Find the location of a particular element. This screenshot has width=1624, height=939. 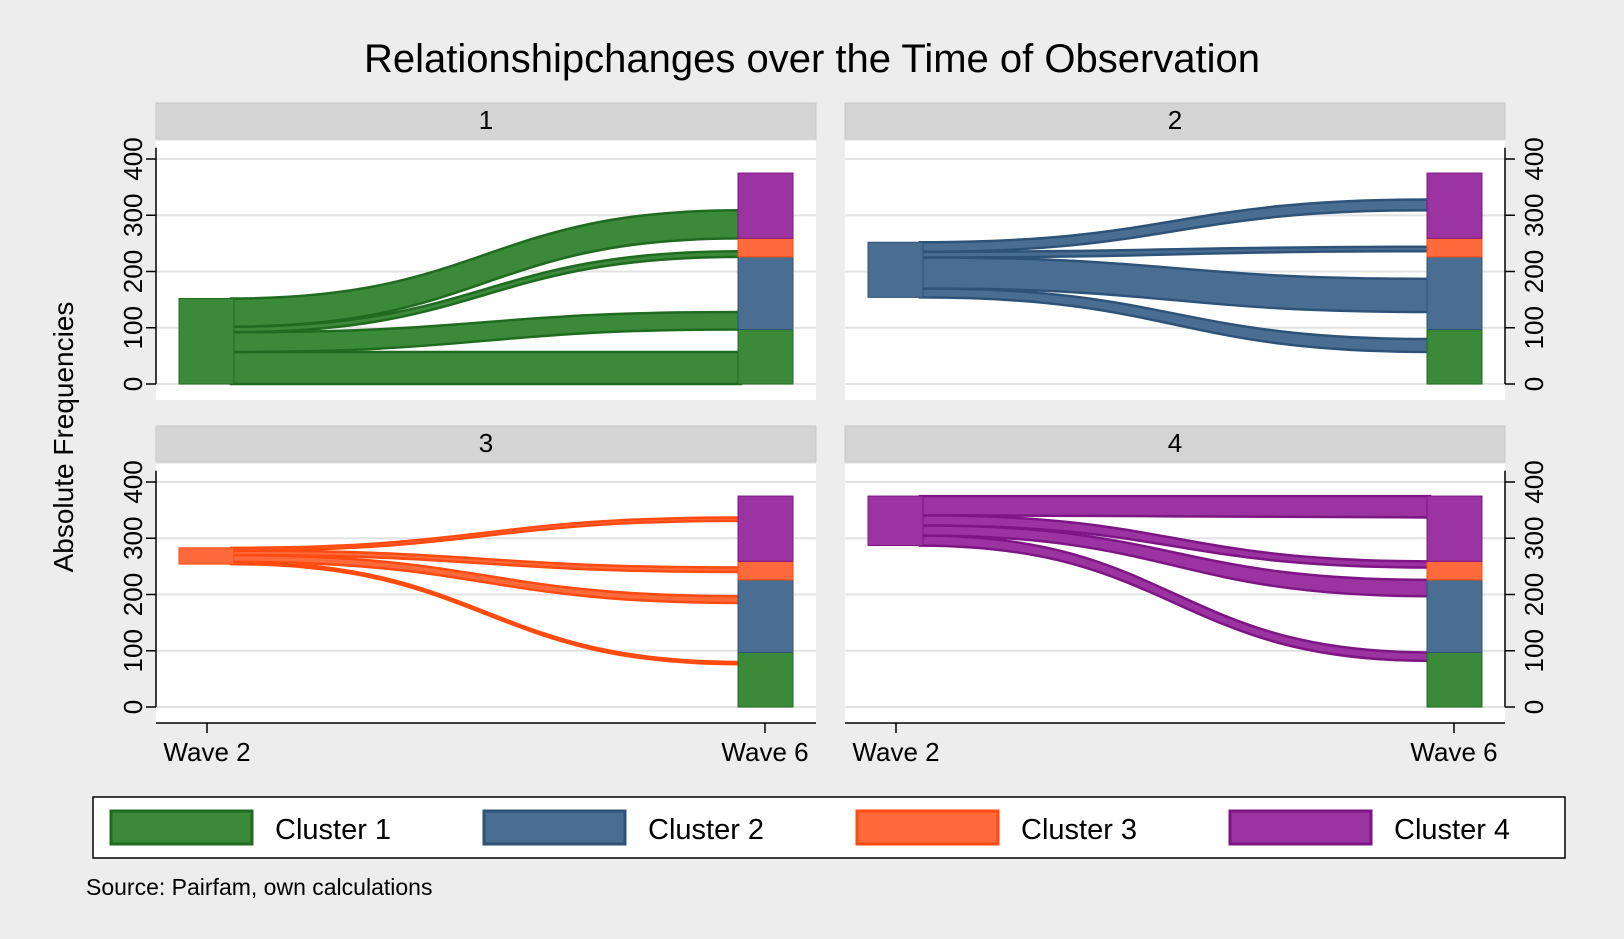

legend-items: Cluster 1 Cluster 2 Cluster 3 Cluster 4 is located at coordinates (809, 827).